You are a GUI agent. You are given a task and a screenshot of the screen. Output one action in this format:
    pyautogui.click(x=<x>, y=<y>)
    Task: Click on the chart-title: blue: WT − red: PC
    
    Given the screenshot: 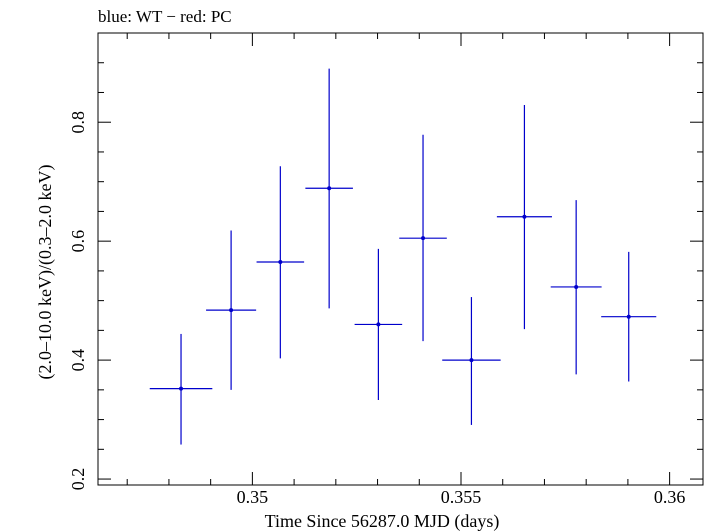 What is the action you would take?
    pyautogui.click(x=165, y=16)
    